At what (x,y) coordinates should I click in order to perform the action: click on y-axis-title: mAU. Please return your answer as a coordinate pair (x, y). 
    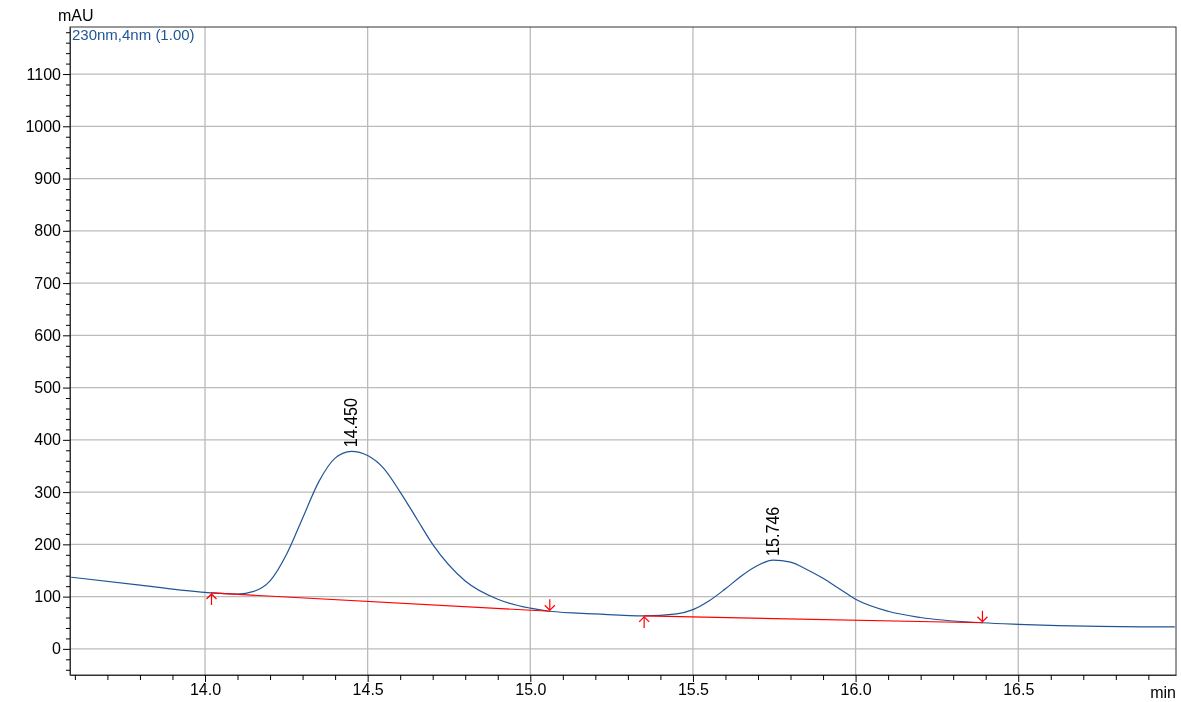
    Looking at the image, I should click on (76, 15).